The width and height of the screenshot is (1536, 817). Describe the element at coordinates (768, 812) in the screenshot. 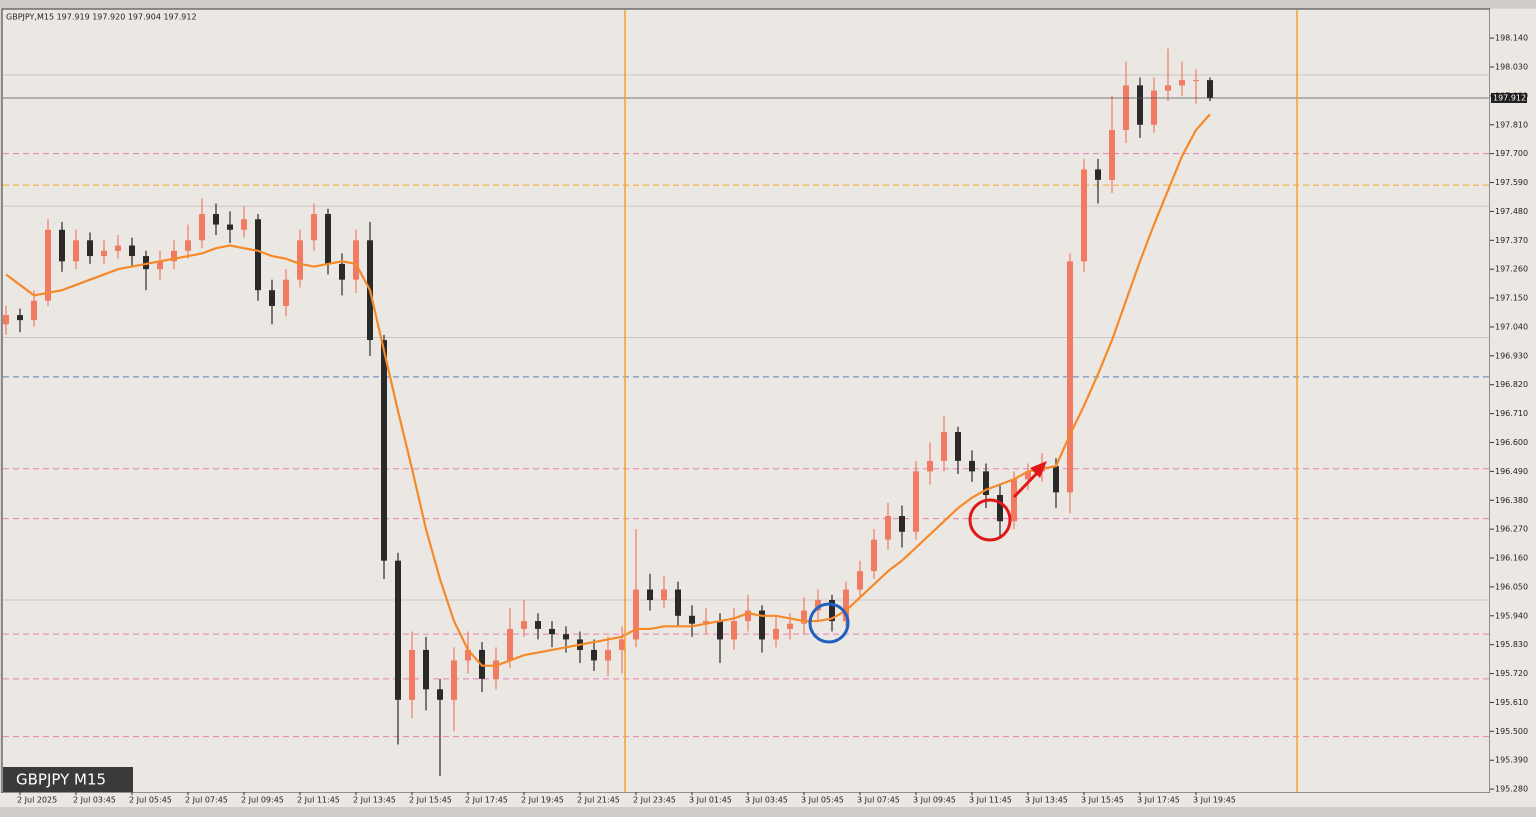

I see `status-strip` at that location.